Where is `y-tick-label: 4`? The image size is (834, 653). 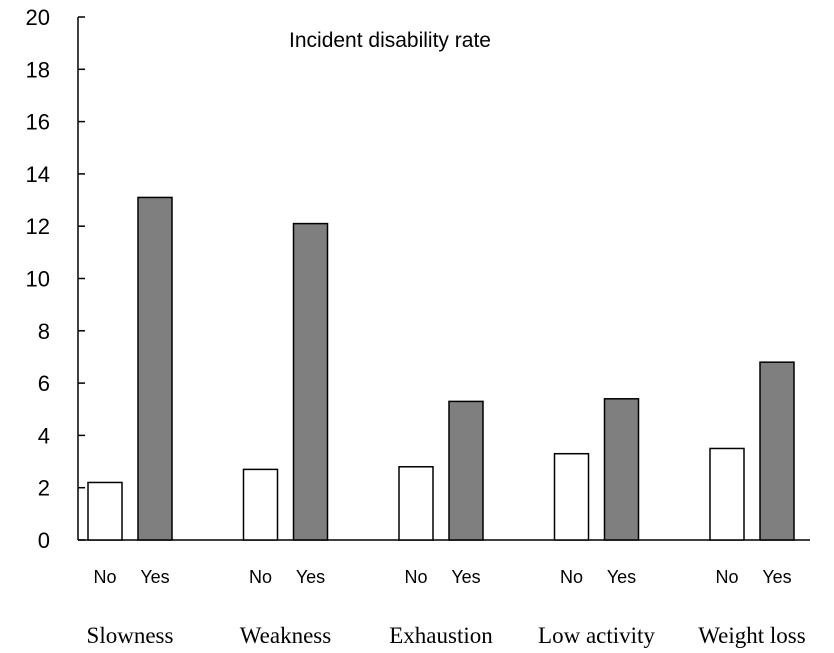 y-tick-label: 4 is located at coordinates (44, 435).